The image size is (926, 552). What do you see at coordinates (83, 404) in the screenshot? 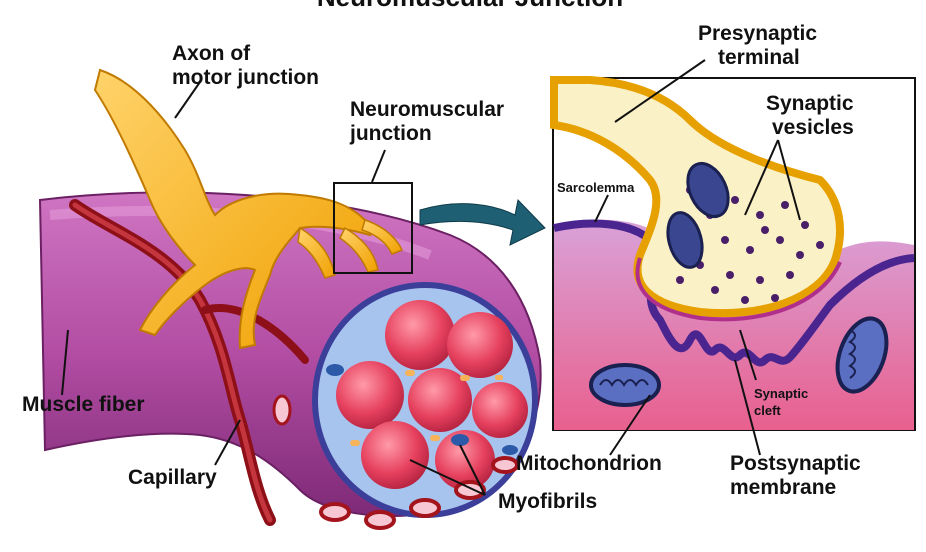
I see `label-muscle-fiber: Muscle fiber` at bounding box center [83, 404].